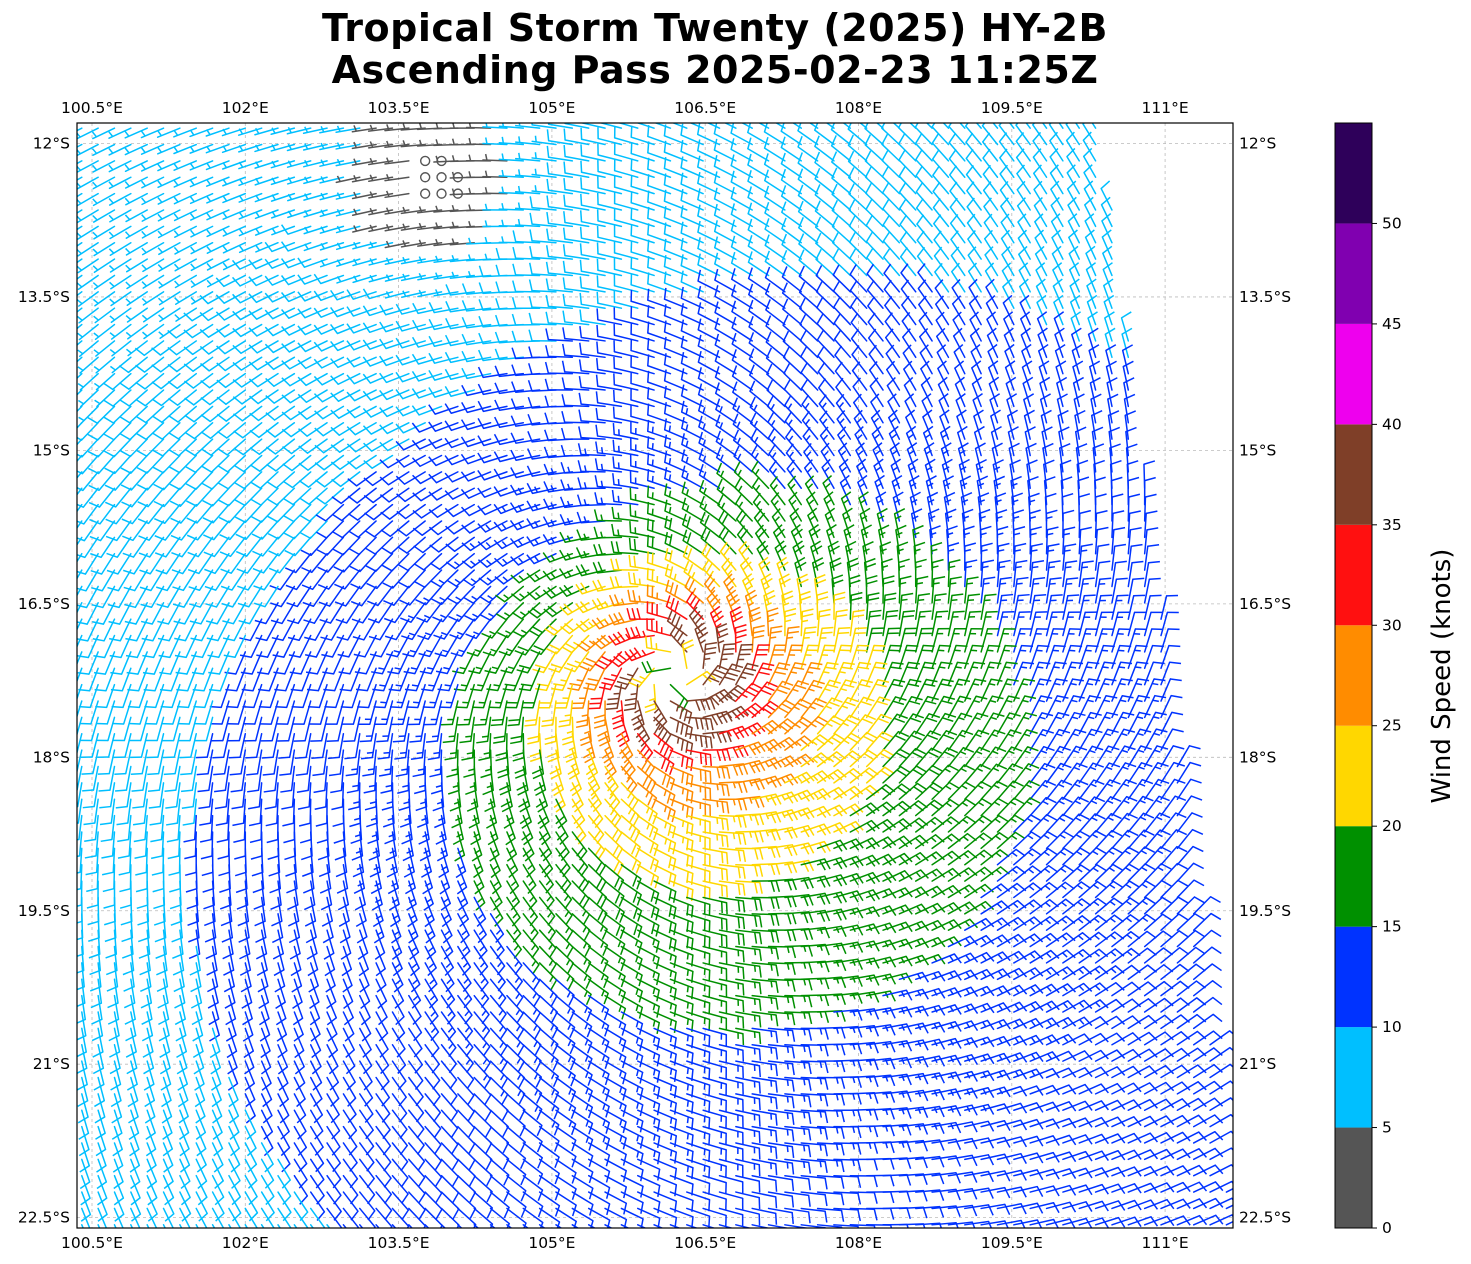 The height and width of the screenshot is (1264, 1471). I want to click on colorbar-tick-label: 50, so click(1392, 223).